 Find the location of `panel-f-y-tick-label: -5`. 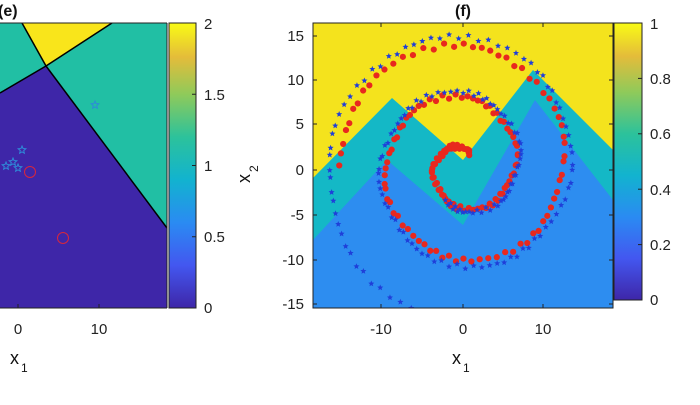

panel-f-y-tick-label: -5 is located at coordinates (297, 215).